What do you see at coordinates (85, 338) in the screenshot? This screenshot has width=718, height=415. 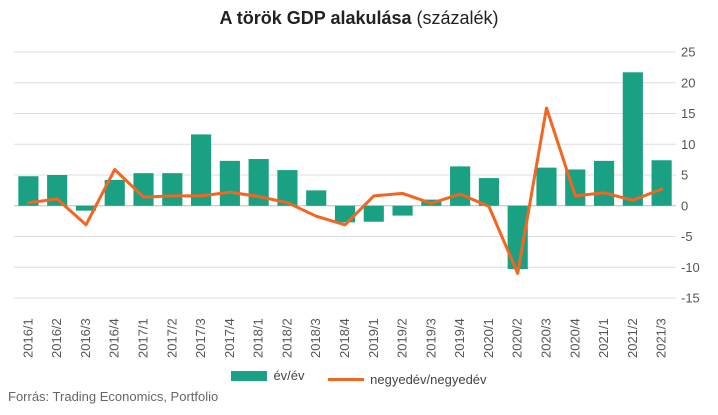 I see `x-tick-label: 2016/3` at bounding box center [85, 338].